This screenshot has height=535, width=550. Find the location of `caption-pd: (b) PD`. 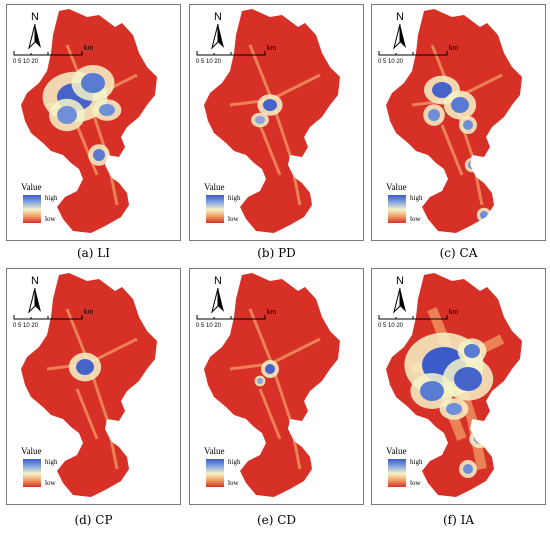

caption-pd: (b) PD is located at coordinates (276, 253).